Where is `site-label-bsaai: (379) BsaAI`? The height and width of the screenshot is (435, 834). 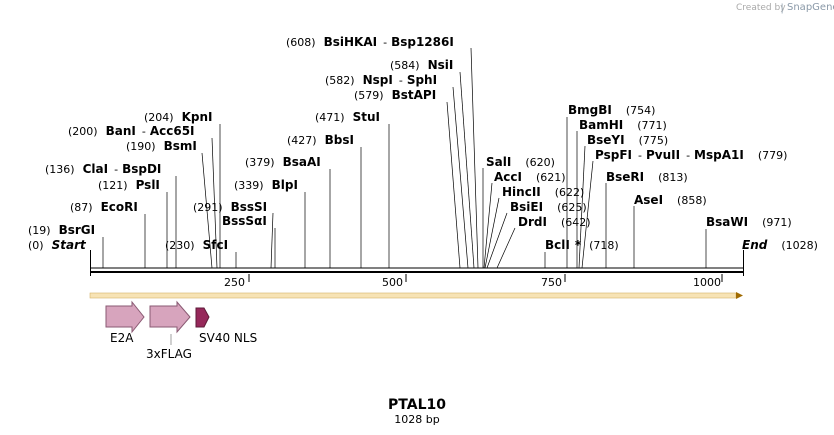
site-label-bsaai: (379) BsaAI is located at coordinates (283, 162).